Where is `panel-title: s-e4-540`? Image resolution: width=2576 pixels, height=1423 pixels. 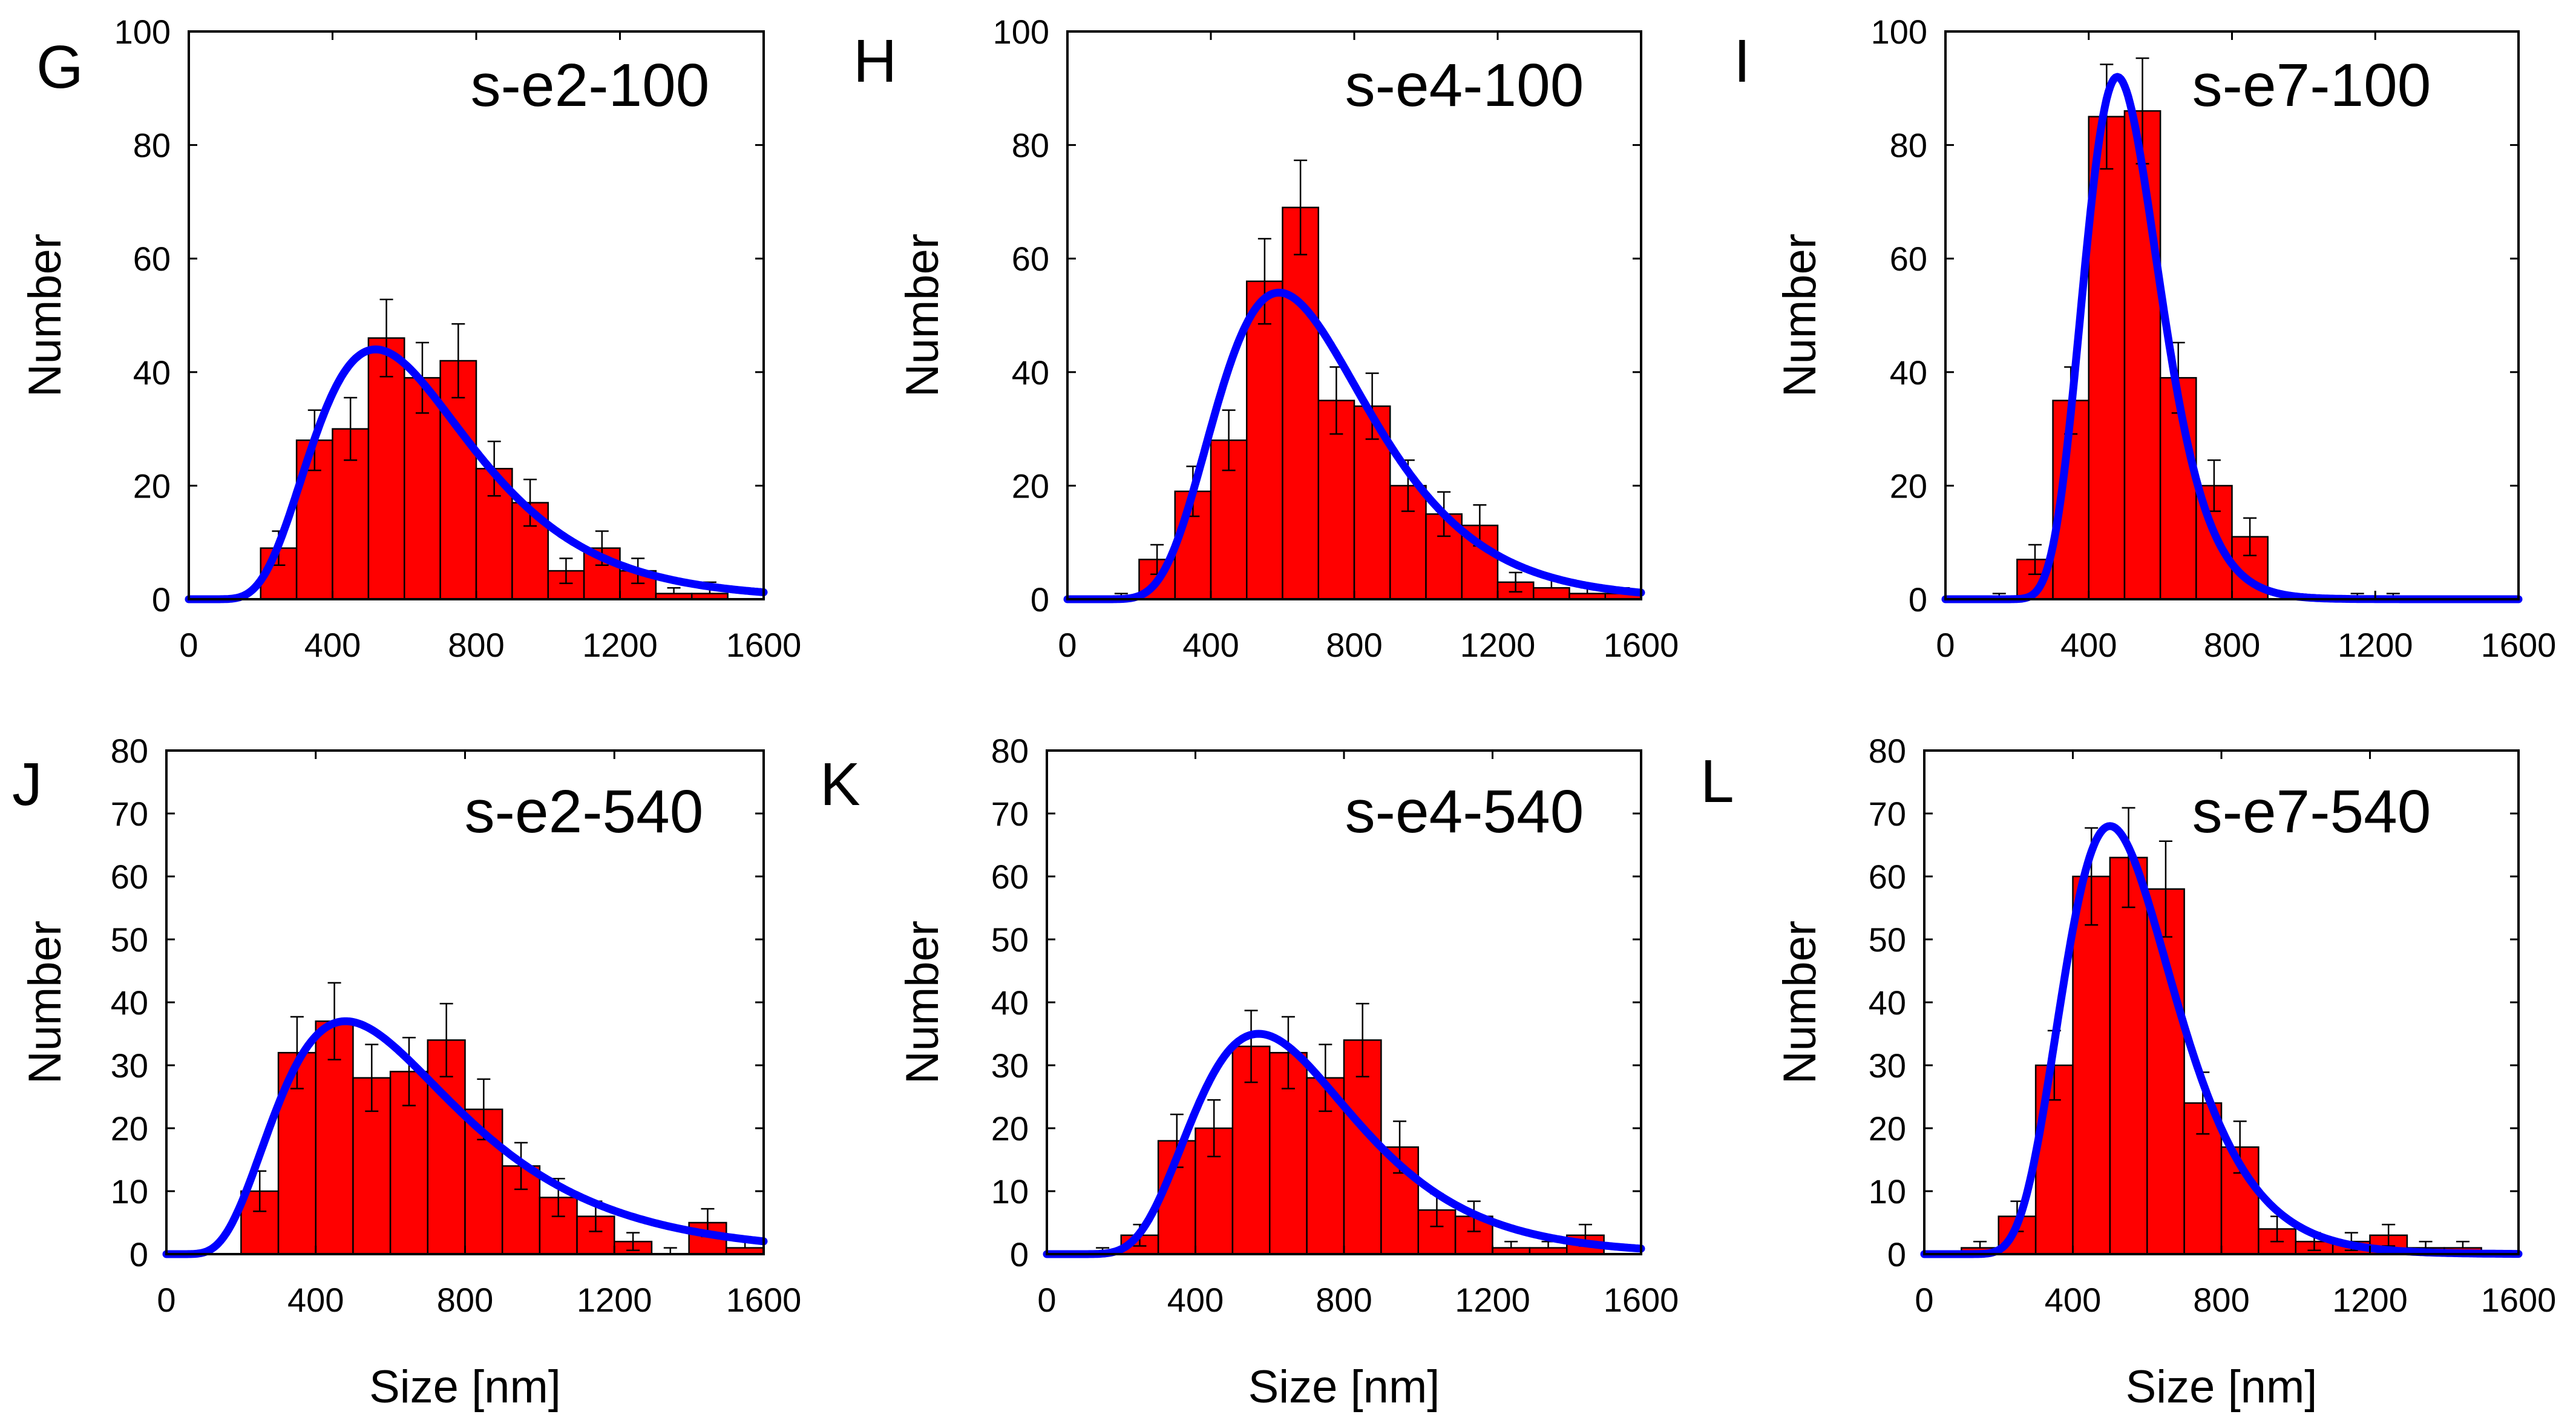 panel-title: s-e4-540 is located at coordinates (1464, 812).